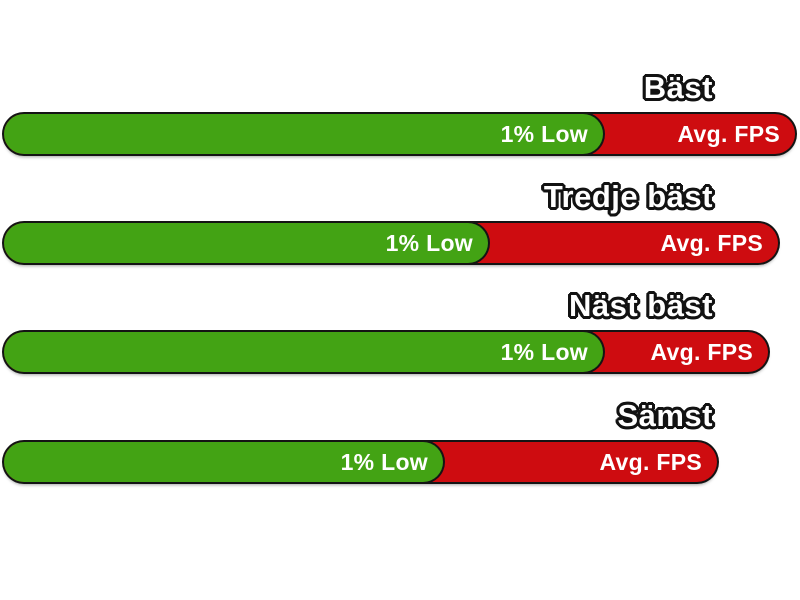 This screenshot has height=600, width=800. What do you see at coordinates (665, 415) in the screenshot?
I see `row-title: Sämst` at bounding box center [665, 415].